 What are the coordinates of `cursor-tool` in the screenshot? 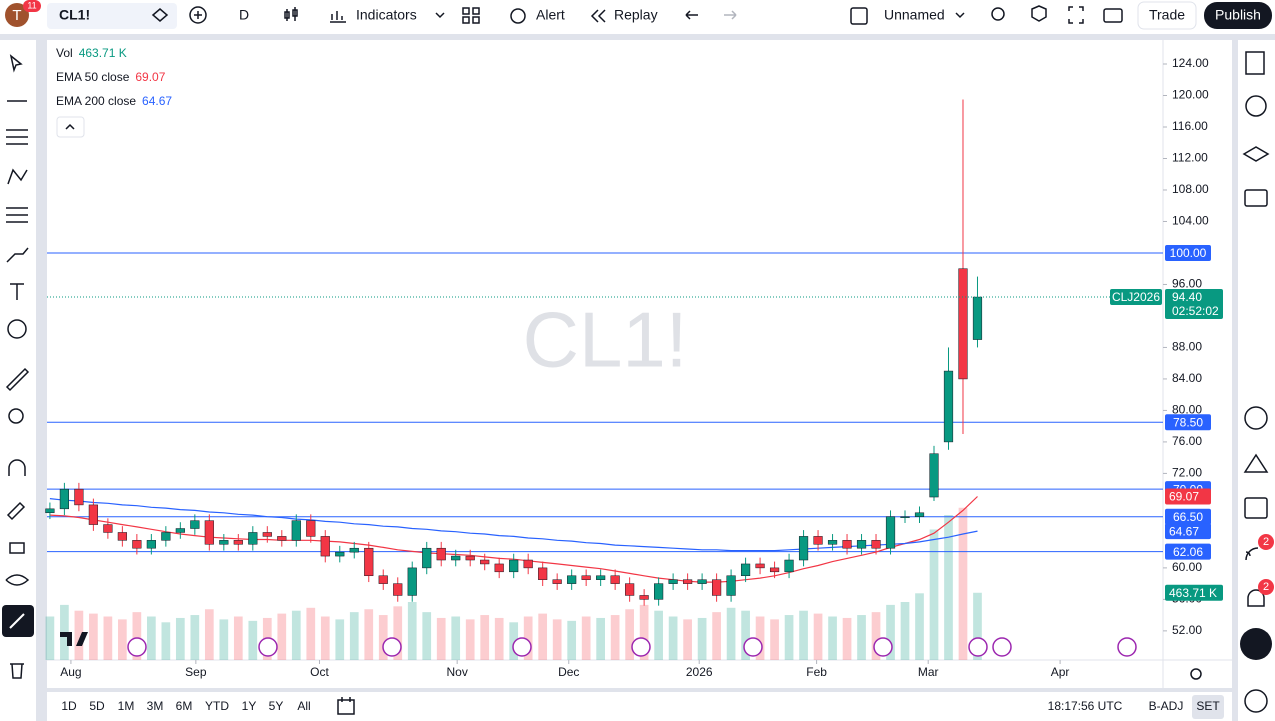 It's located at (16, 63).